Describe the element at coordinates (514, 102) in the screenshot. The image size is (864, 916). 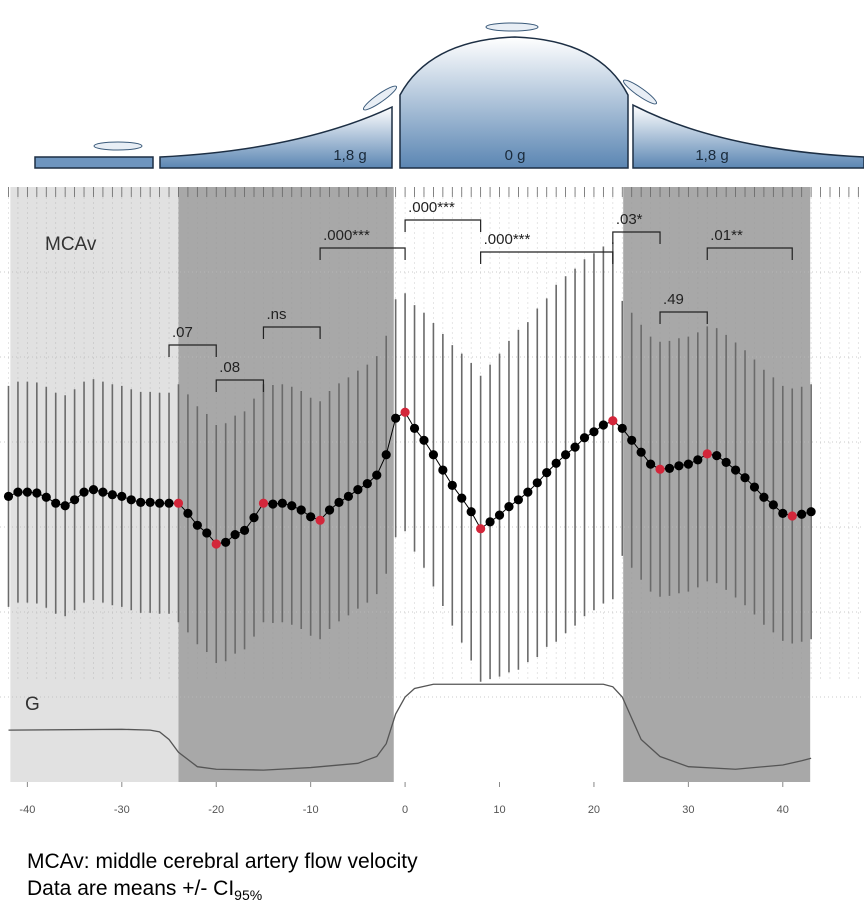
I see `parabola` at that location.